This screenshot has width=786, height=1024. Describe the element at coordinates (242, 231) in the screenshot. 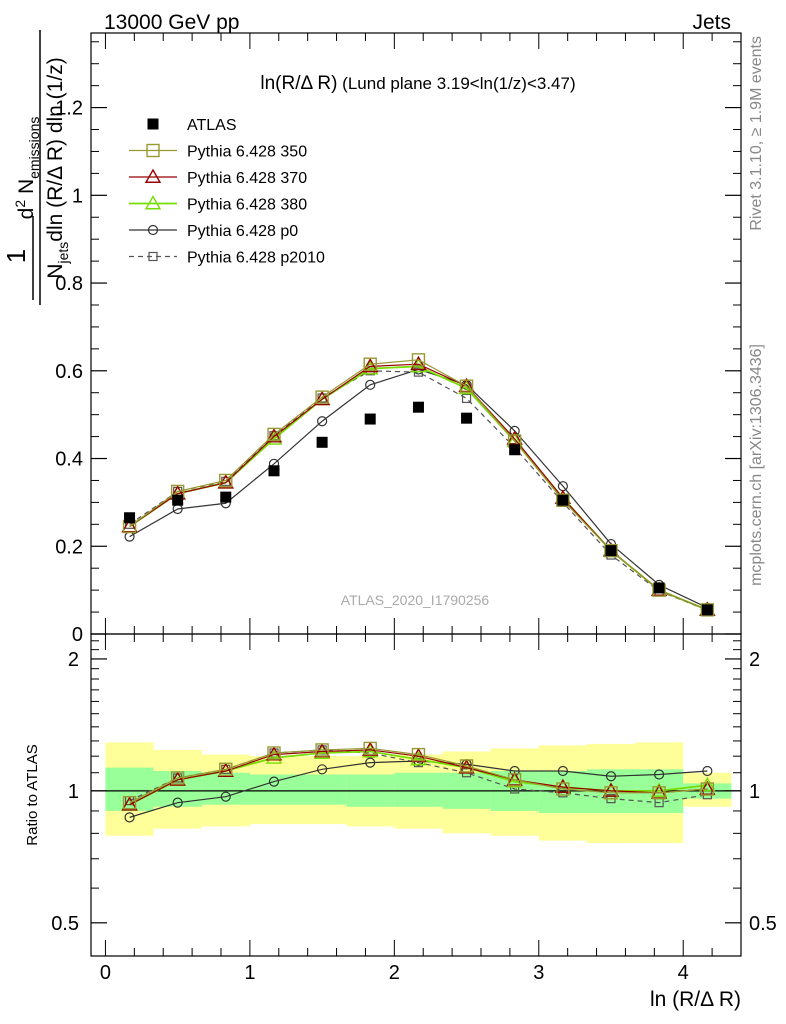

I see `legend-label-p0: Pythia 6.428 p0` at that location.